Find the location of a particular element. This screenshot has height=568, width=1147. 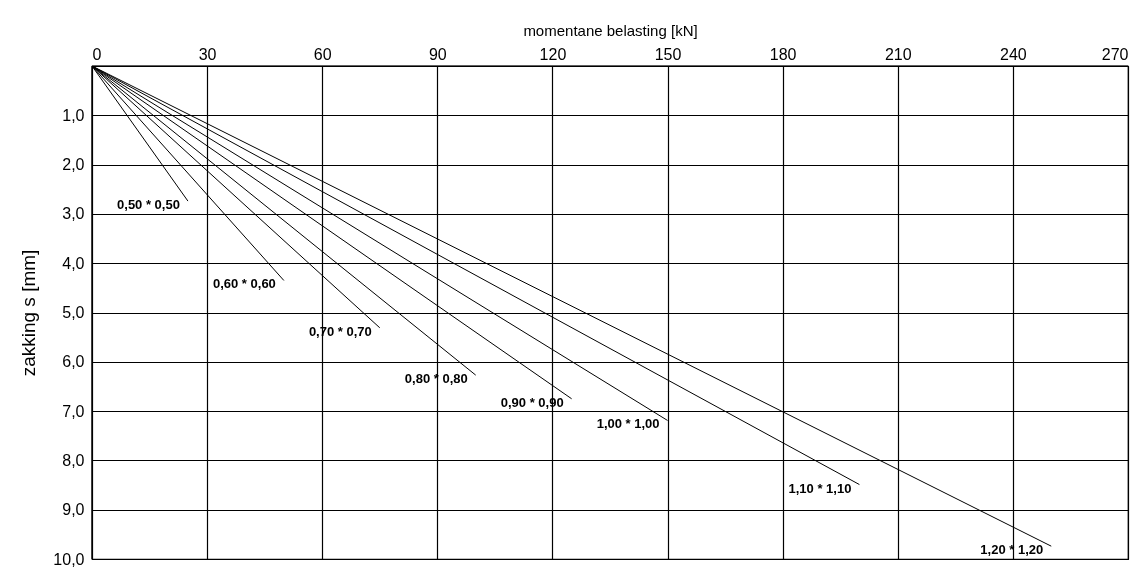

x-tick-label: 60 is located at coordinates (322, 54).